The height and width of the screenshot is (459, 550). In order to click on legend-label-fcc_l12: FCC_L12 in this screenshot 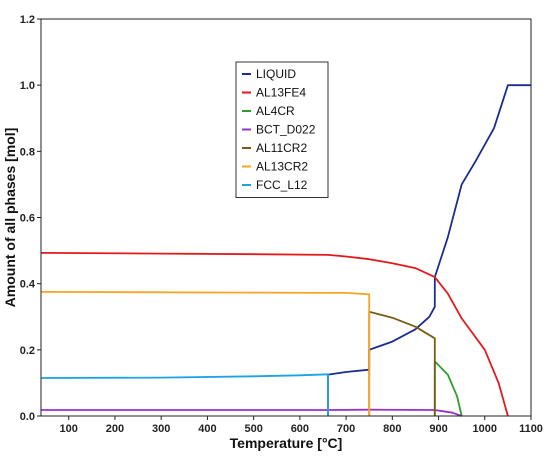, I will do `click(282, 185)`.